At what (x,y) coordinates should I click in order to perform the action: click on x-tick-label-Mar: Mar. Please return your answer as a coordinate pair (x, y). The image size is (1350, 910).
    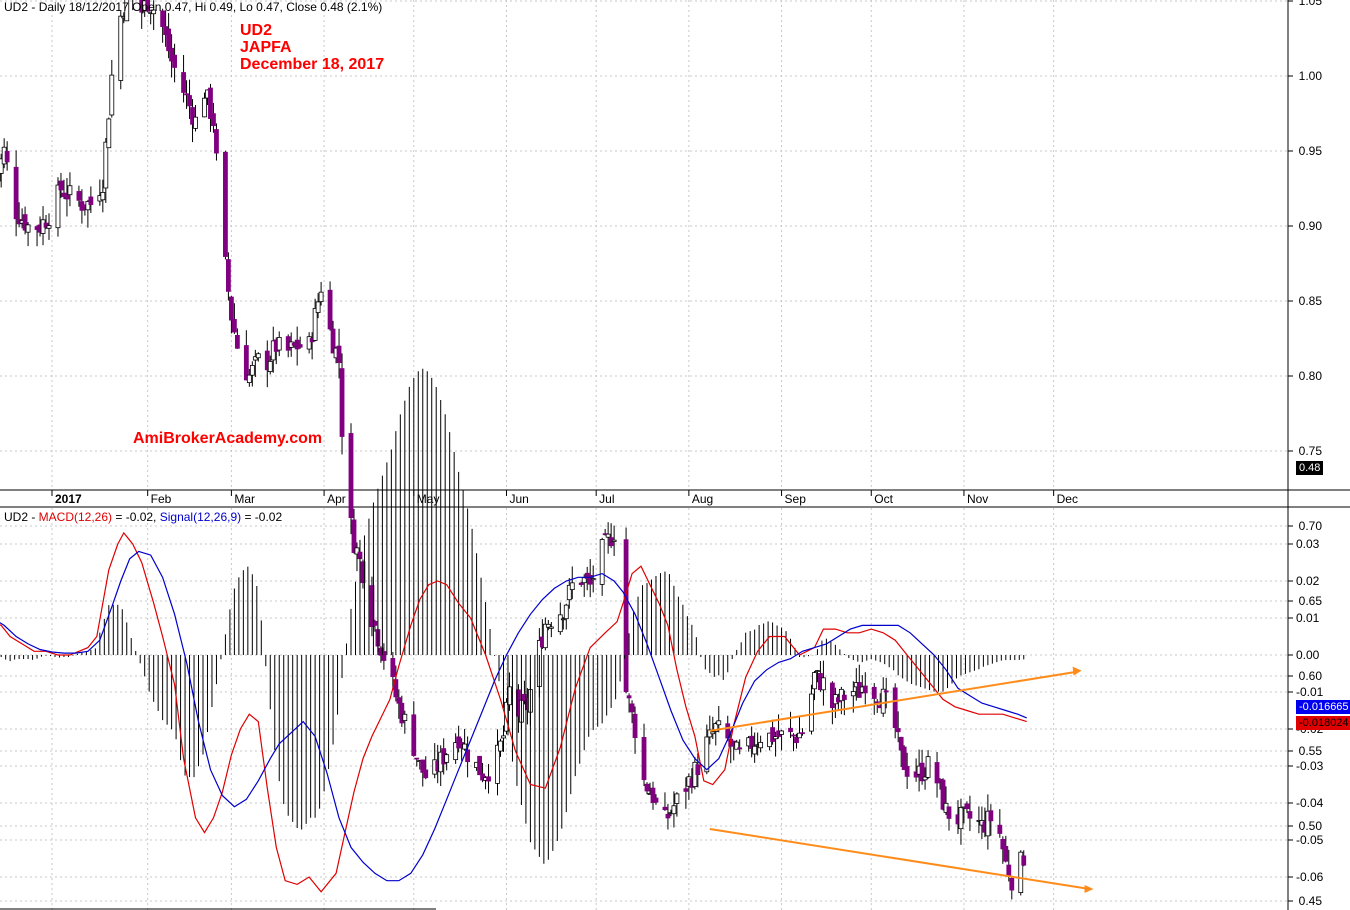
    Looking at the image, I should click on (244, 499).